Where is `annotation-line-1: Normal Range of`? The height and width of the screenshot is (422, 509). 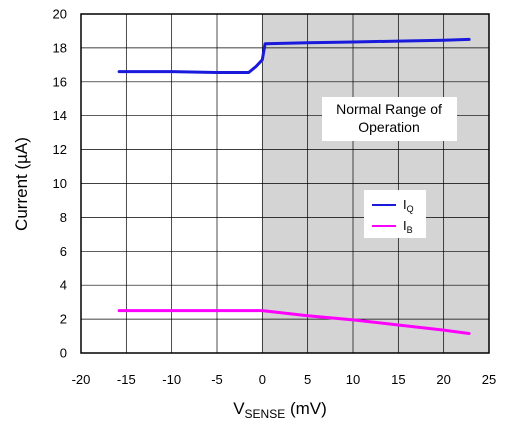 annotation-line-1: Normal Range of is located at coordinates (389, 109).